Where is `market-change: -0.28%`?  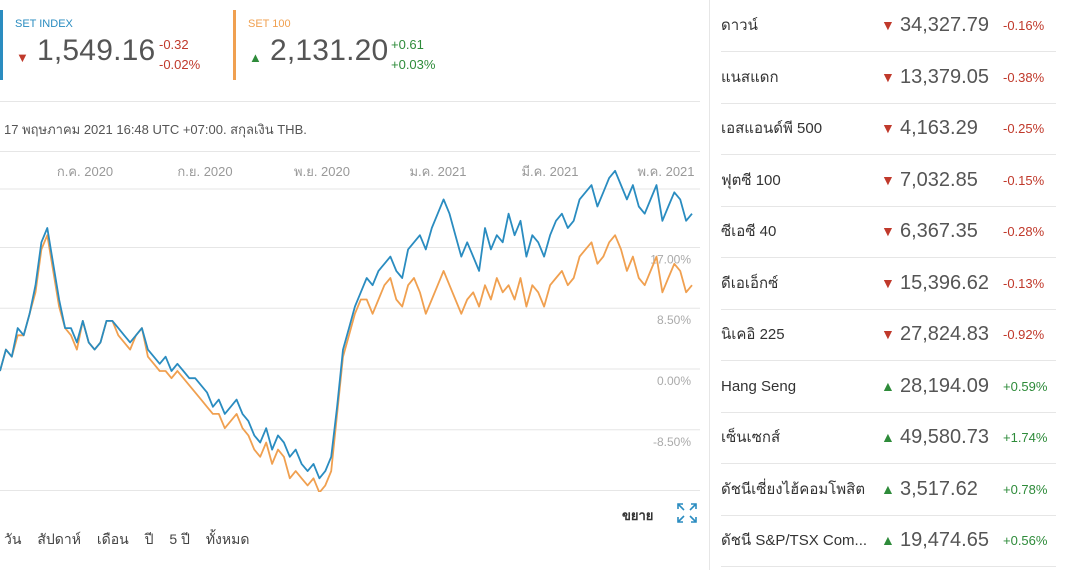 market-change: -0.28% is located at coordinates (1024, 231).